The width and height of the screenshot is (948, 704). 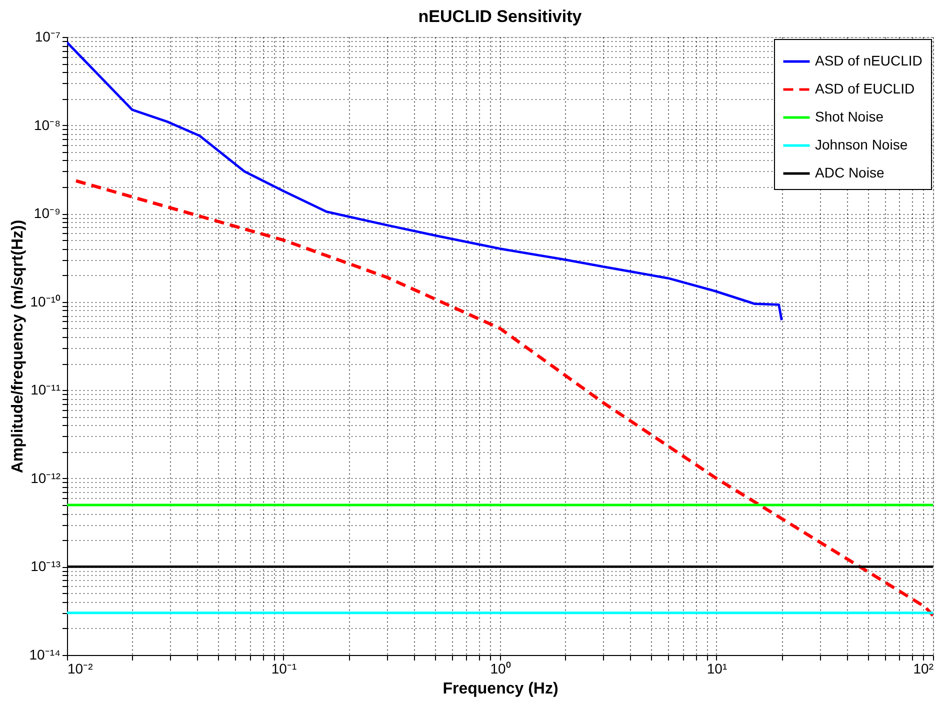 I want to click on legend-label: ADC Noise, so click(x=849, y=172).